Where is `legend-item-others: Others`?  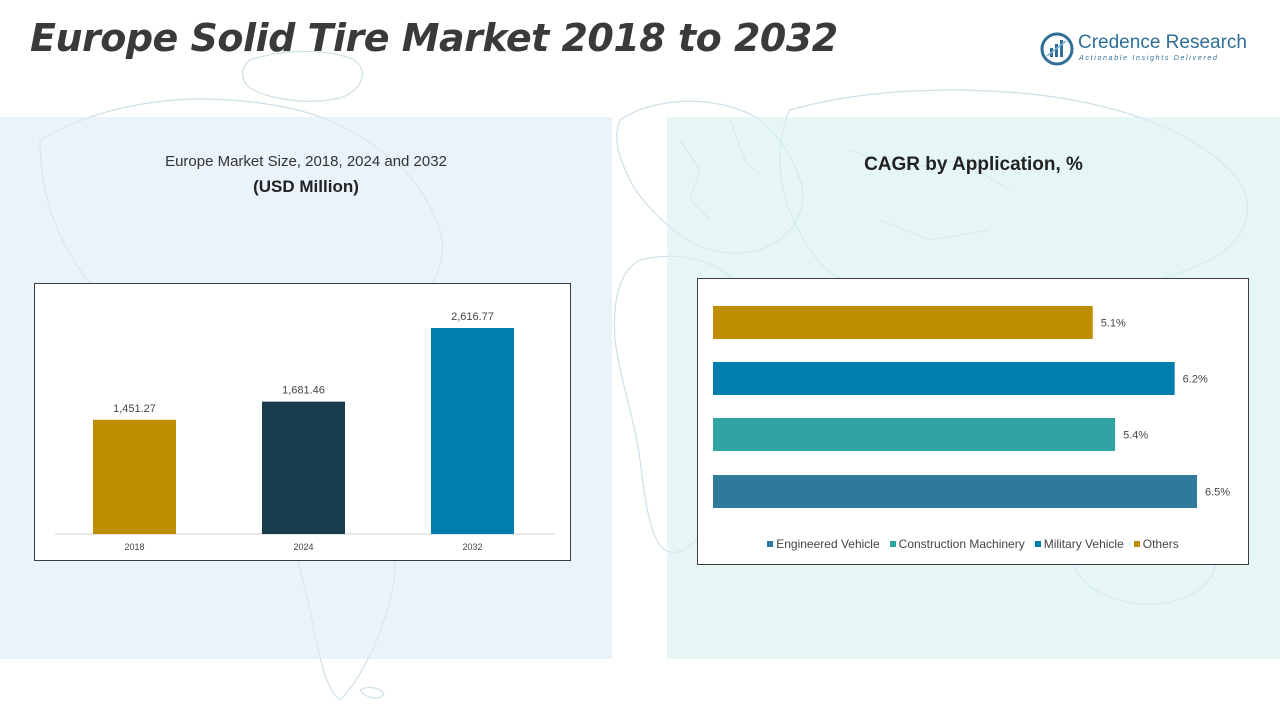
legend-item-others: Others is located at coordinates (1156, 544).